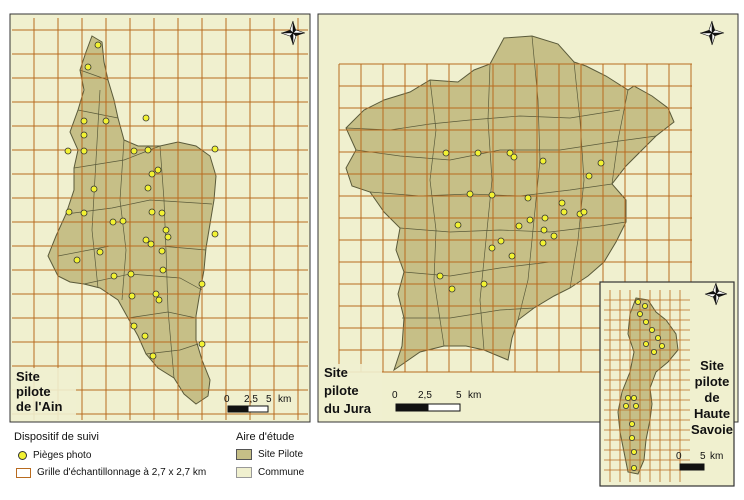  I want to click on commune-swatch-icon, so click(244, 472).